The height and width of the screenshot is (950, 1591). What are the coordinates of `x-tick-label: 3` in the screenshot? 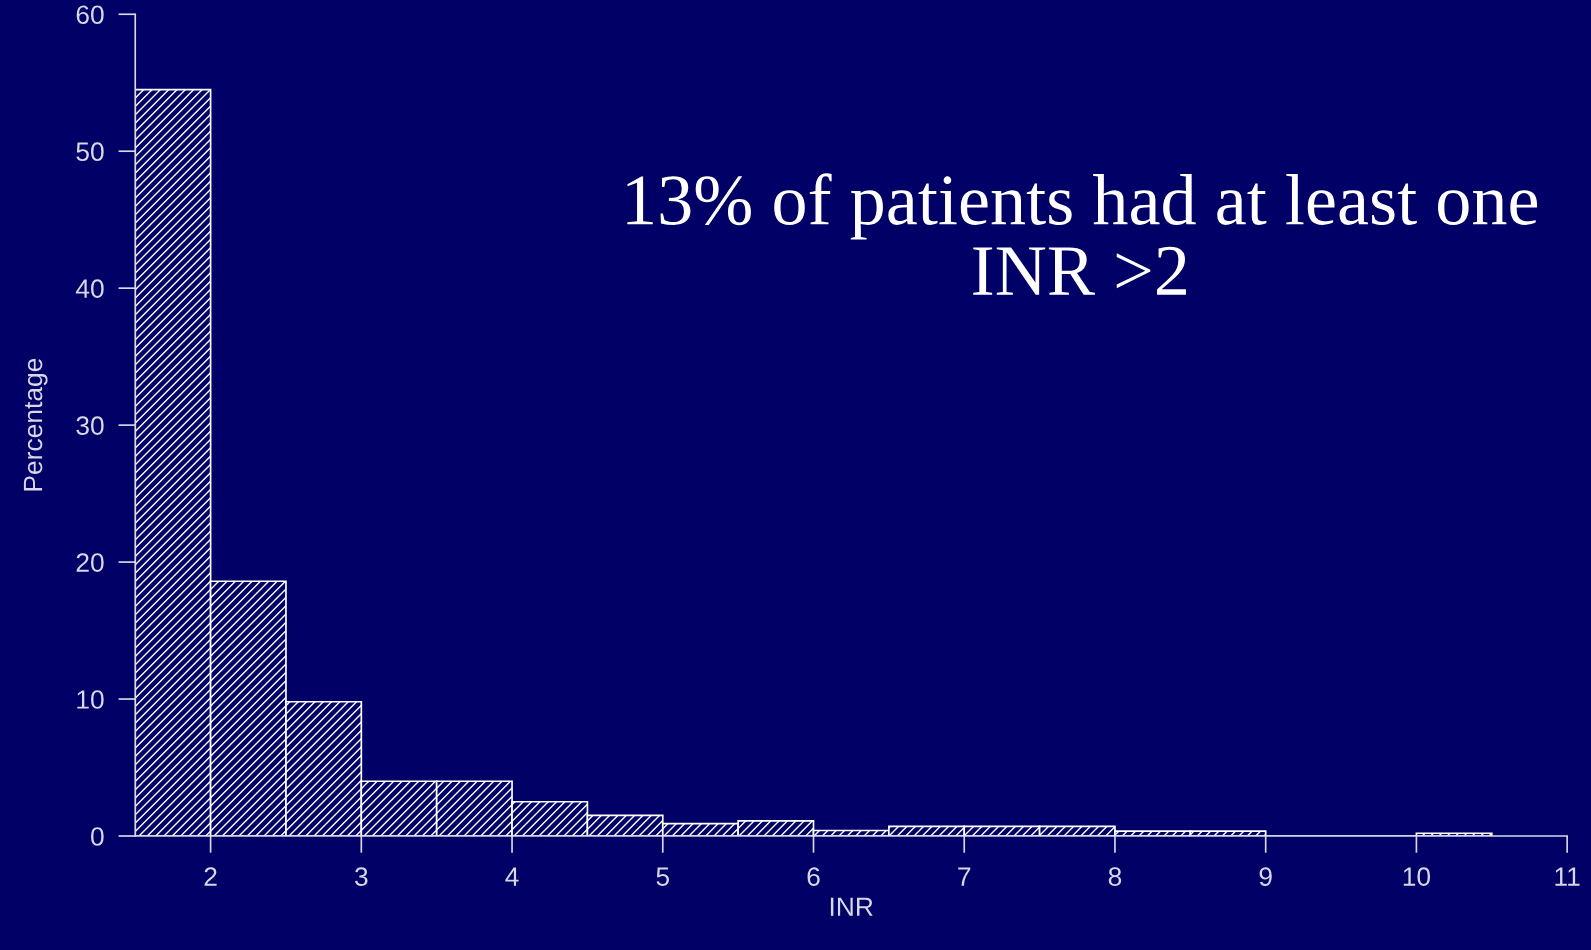 It's located at (361, 876).